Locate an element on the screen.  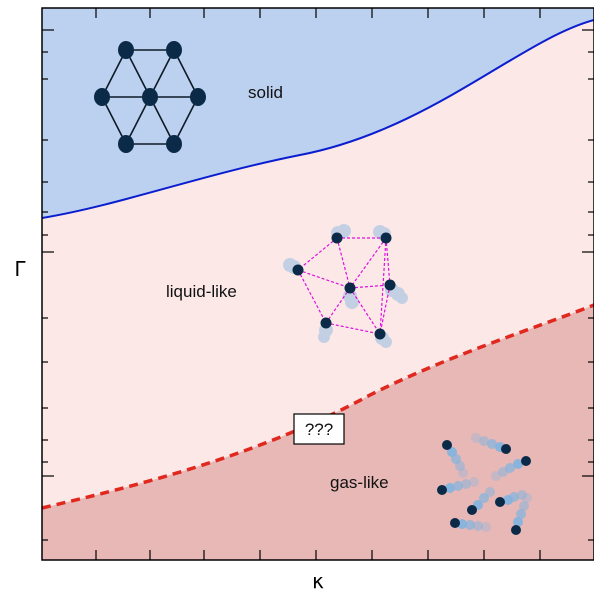
gas-particles-icon is located at coordinates (484, 484).